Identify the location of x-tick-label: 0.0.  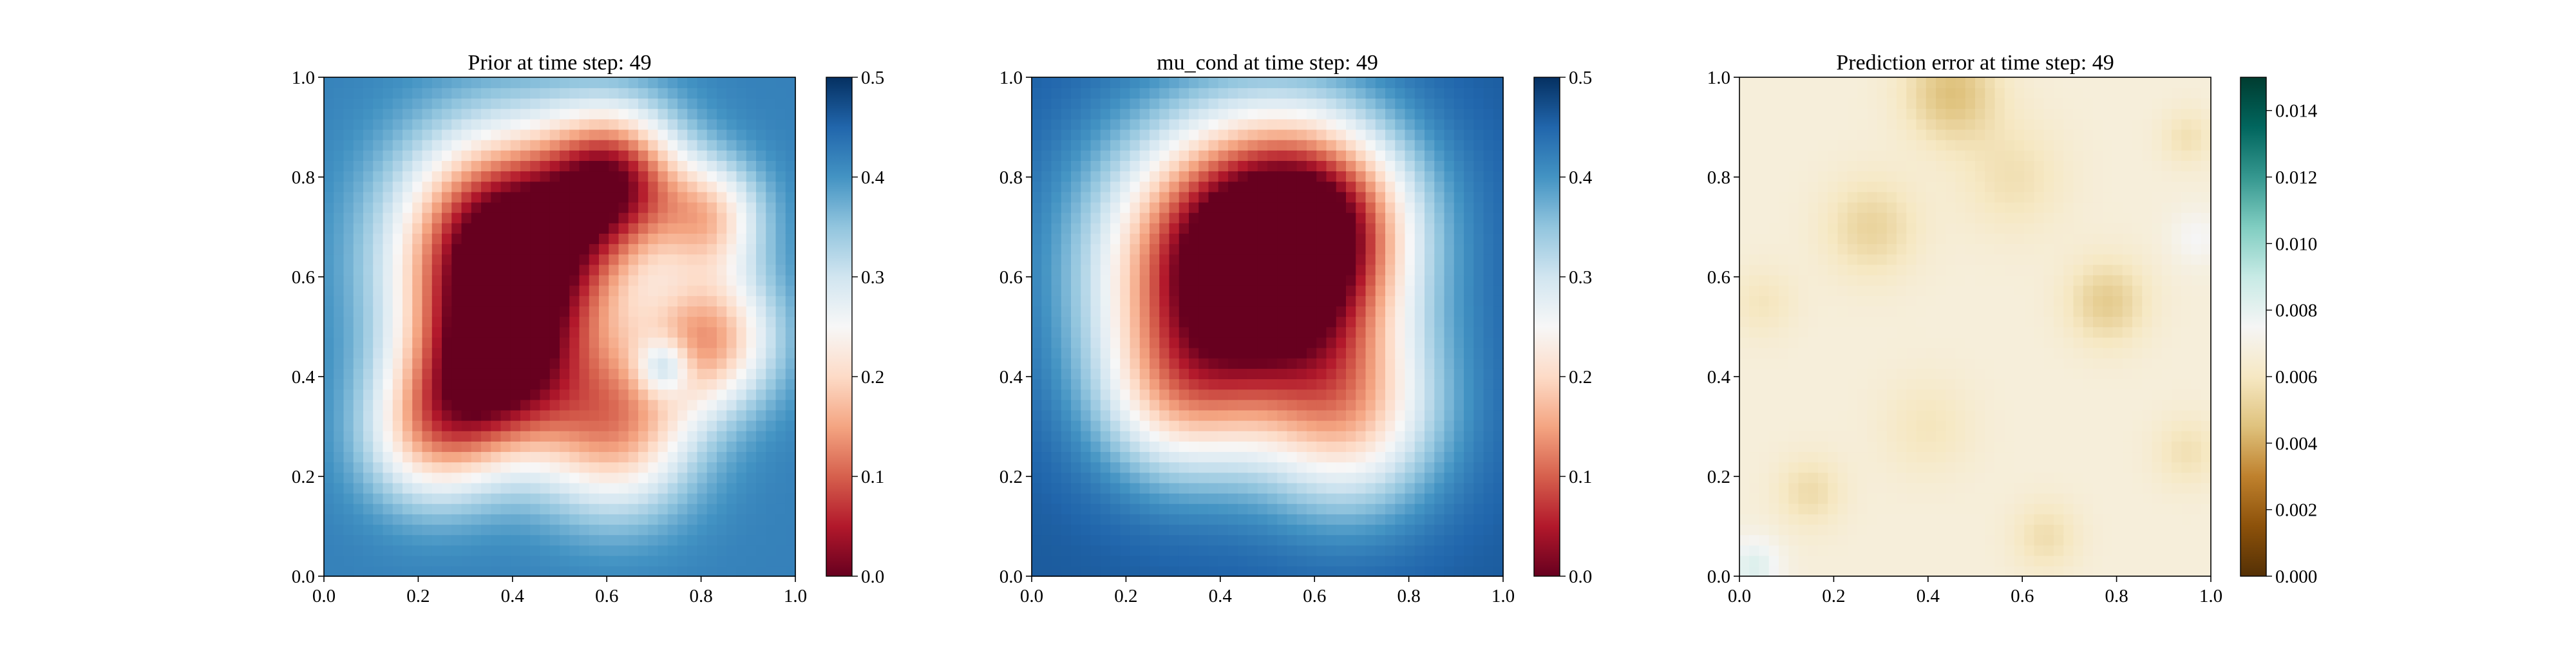
(324, 596).